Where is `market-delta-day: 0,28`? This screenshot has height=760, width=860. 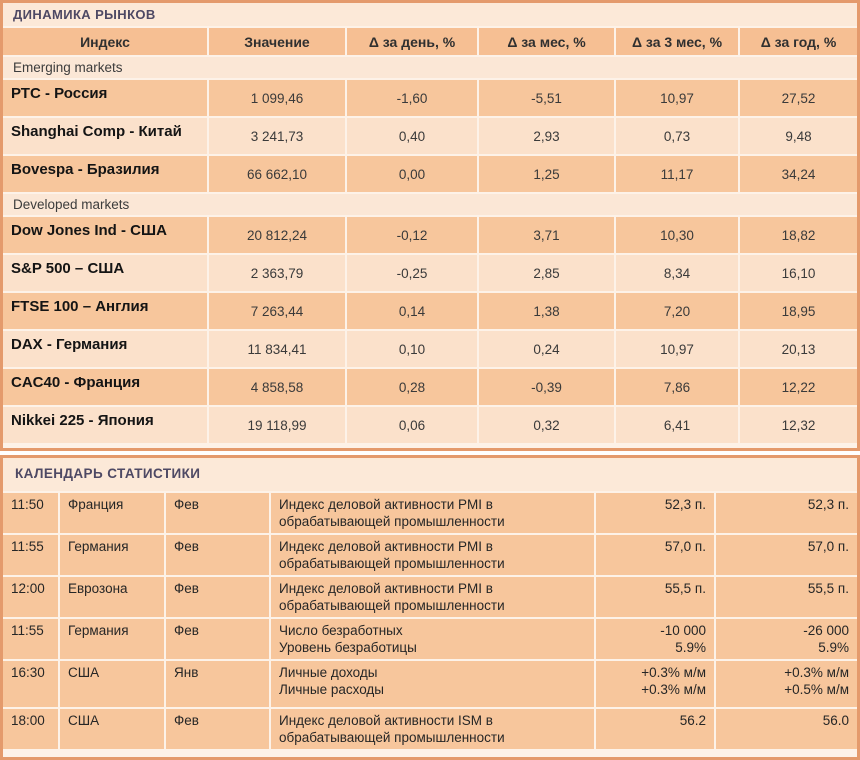 market-delta-day: 0,28 is located at coordinates (412, 387).